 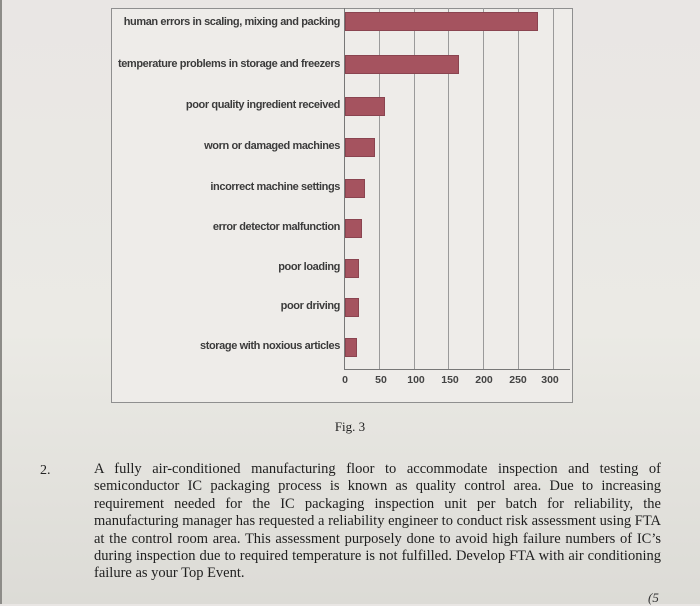 What do you see at coordinates (550, 380) in the screenshot?
I see `x-tick: 300` at bounding box center [550, 380].